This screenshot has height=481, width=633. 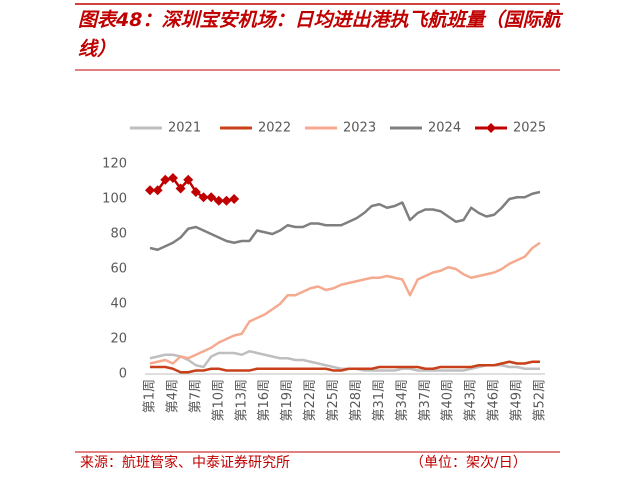 I want to click on x-tick-label: 第22周, so click(x=310, y=400).